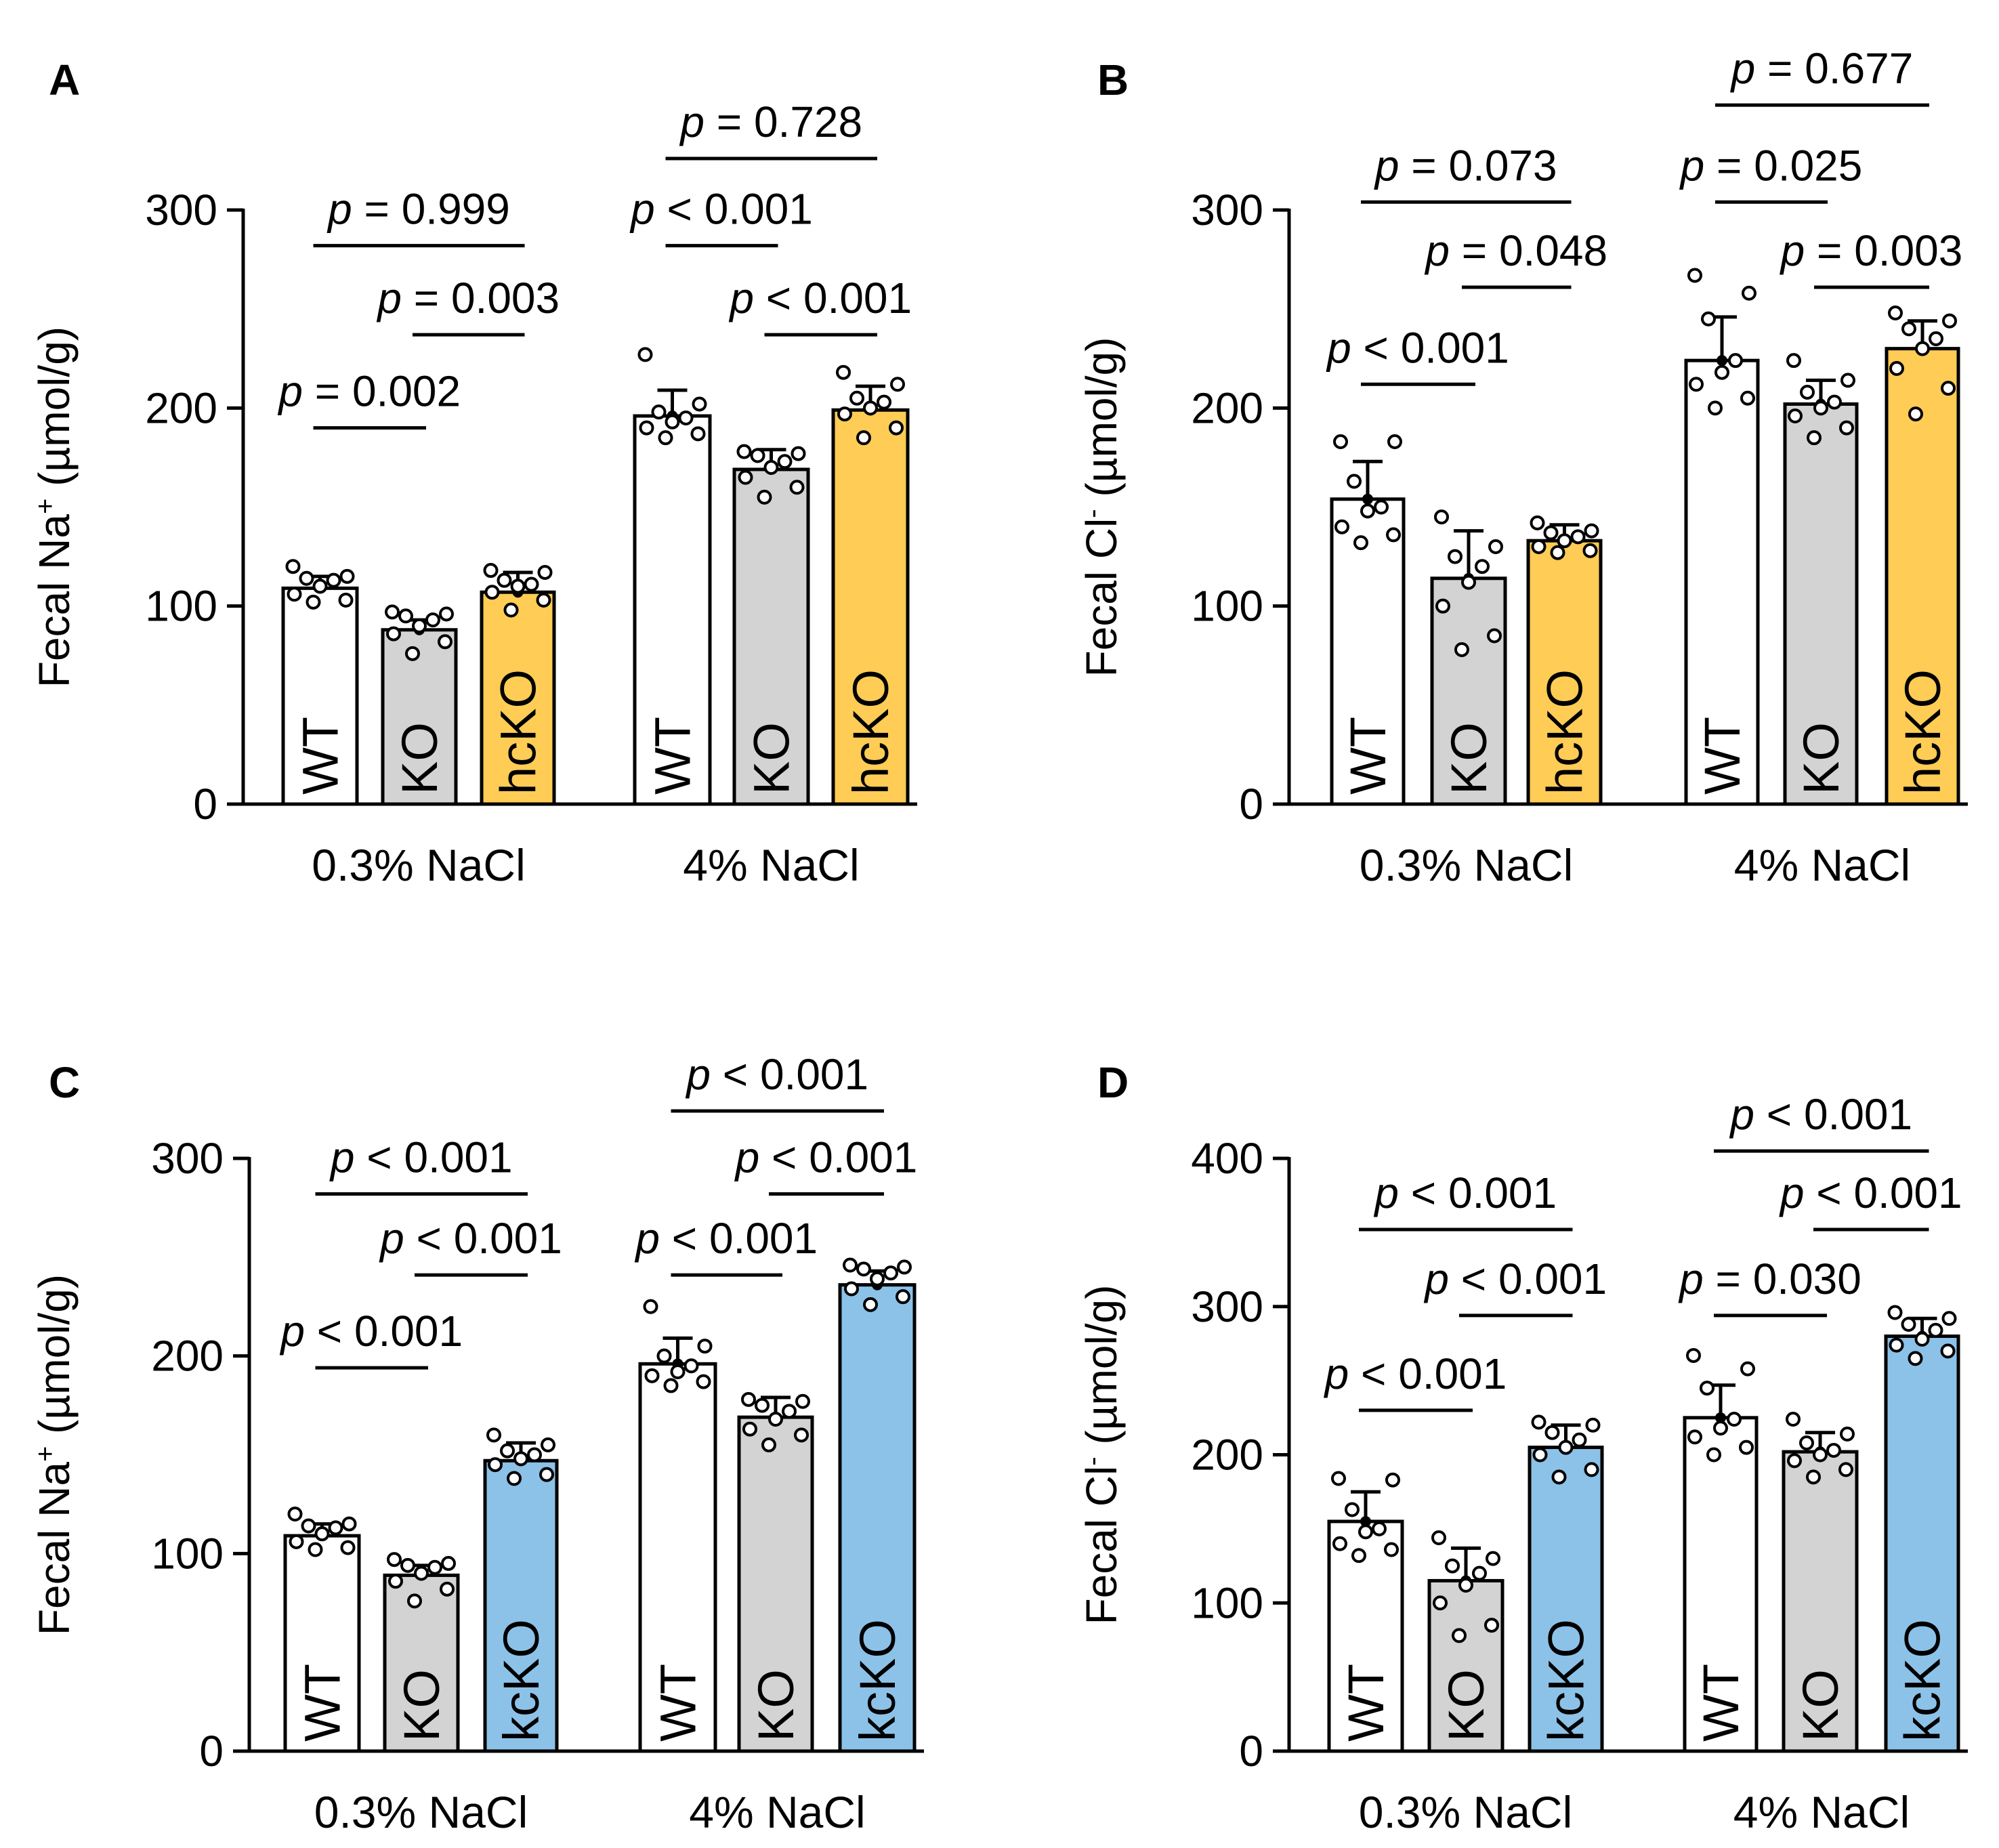  Describe the element at coordinates (205, 804) in the screenshot. I see `y-tick-label: 0` at that location.